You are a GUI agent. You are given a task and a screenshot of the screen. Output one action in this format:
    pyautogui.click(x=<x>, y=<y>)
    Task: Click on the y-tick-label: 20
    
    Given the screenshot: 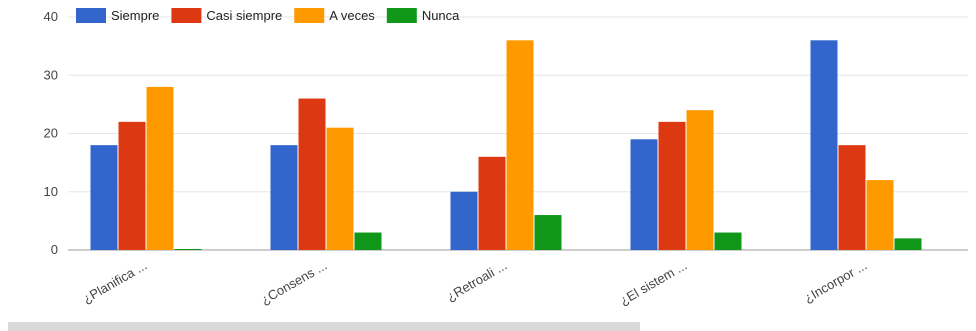 What is the action you would take?
    pyautogui.click(x=51, y=133)
    